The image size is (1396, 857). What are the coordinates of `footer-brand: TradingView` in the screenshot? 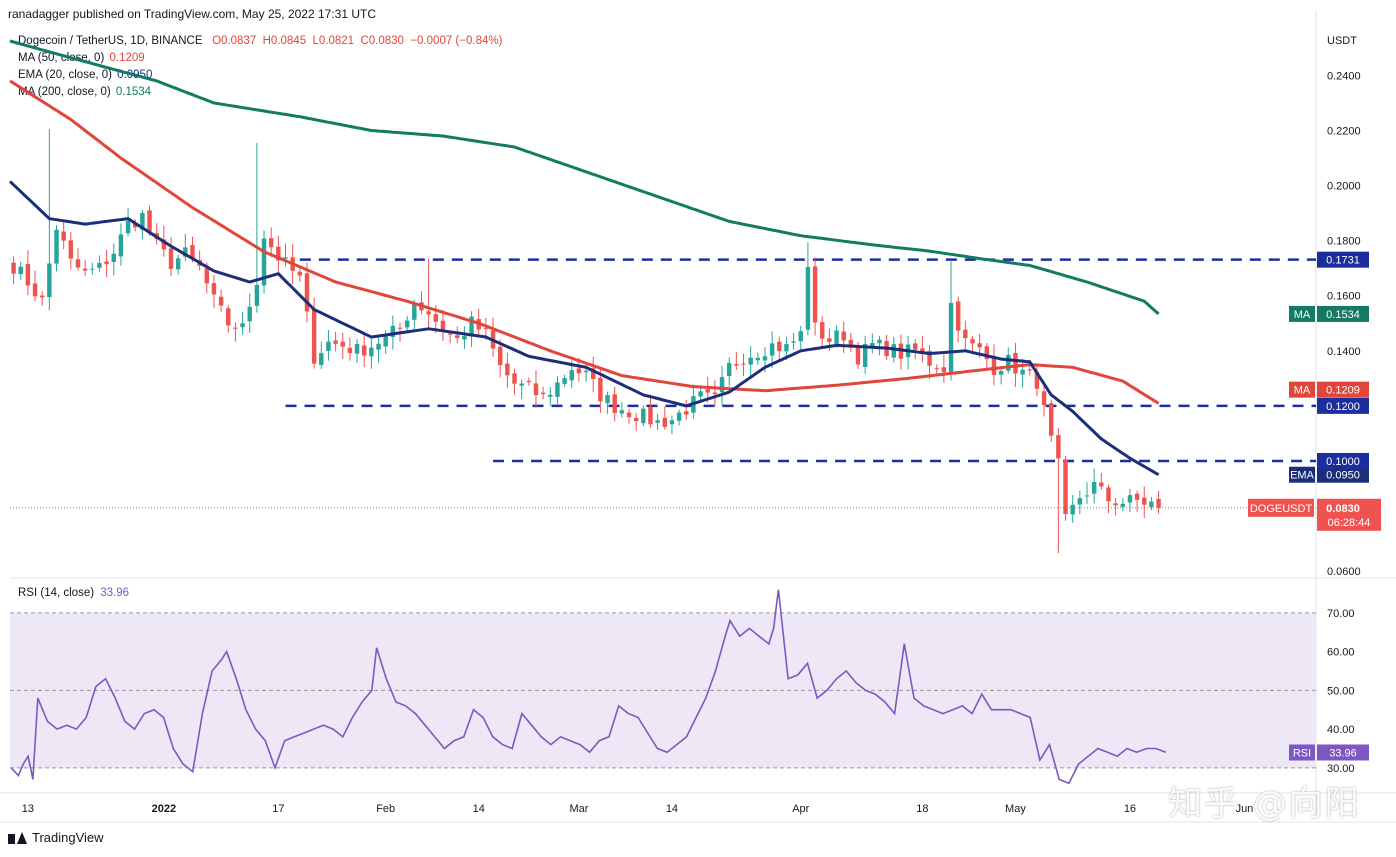 It's located at (68, 837).